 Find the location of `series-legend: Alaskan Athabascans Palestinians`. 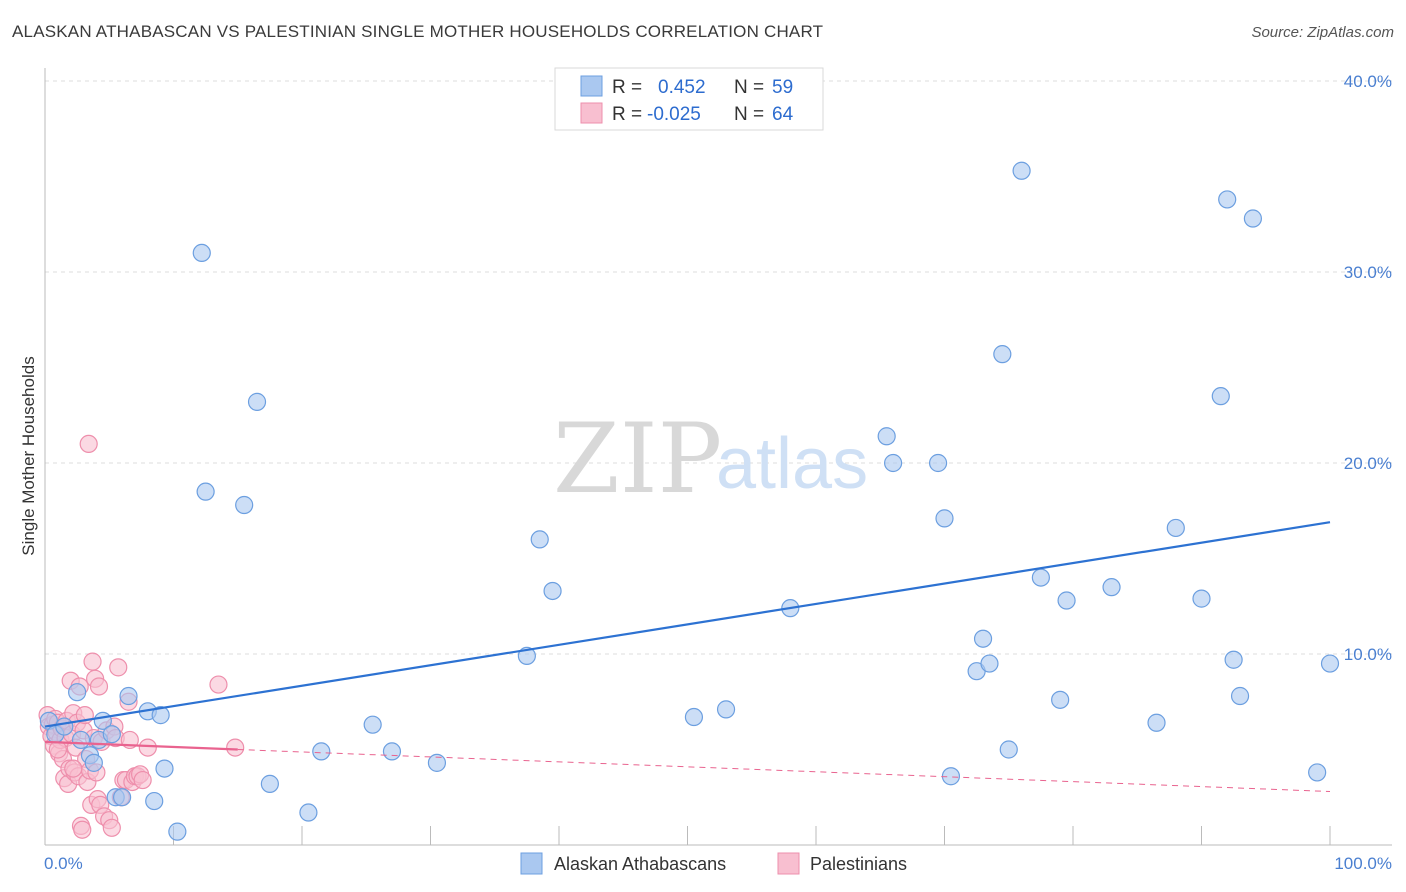

series-legend: Alaskan Athabascans Palestinians is located at coordinates (713, 863).